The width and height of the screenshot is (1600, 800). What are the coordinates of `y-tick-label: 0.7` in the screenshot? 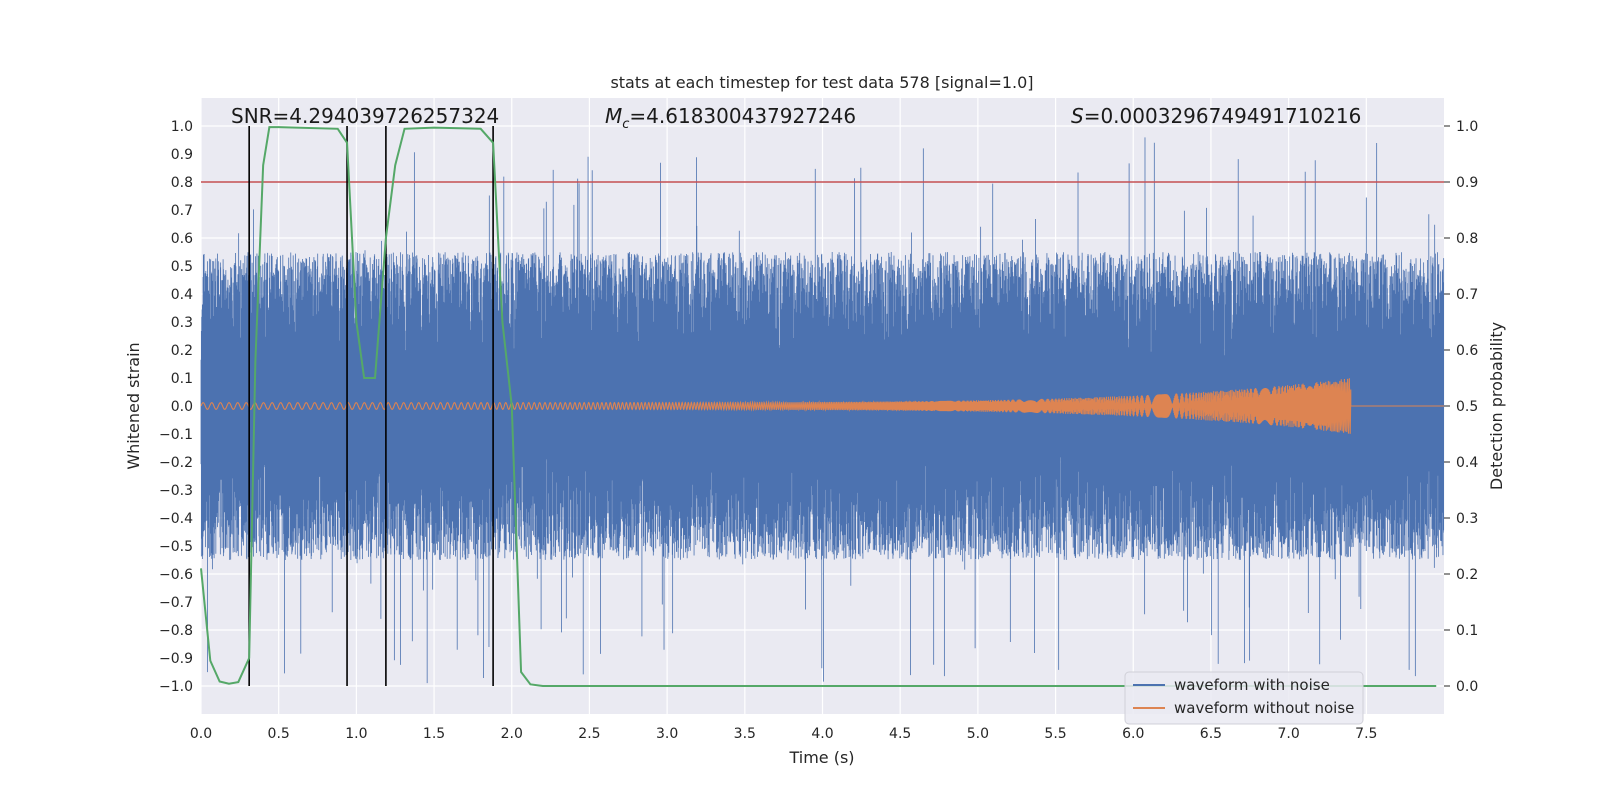 It's located at (182, 211).